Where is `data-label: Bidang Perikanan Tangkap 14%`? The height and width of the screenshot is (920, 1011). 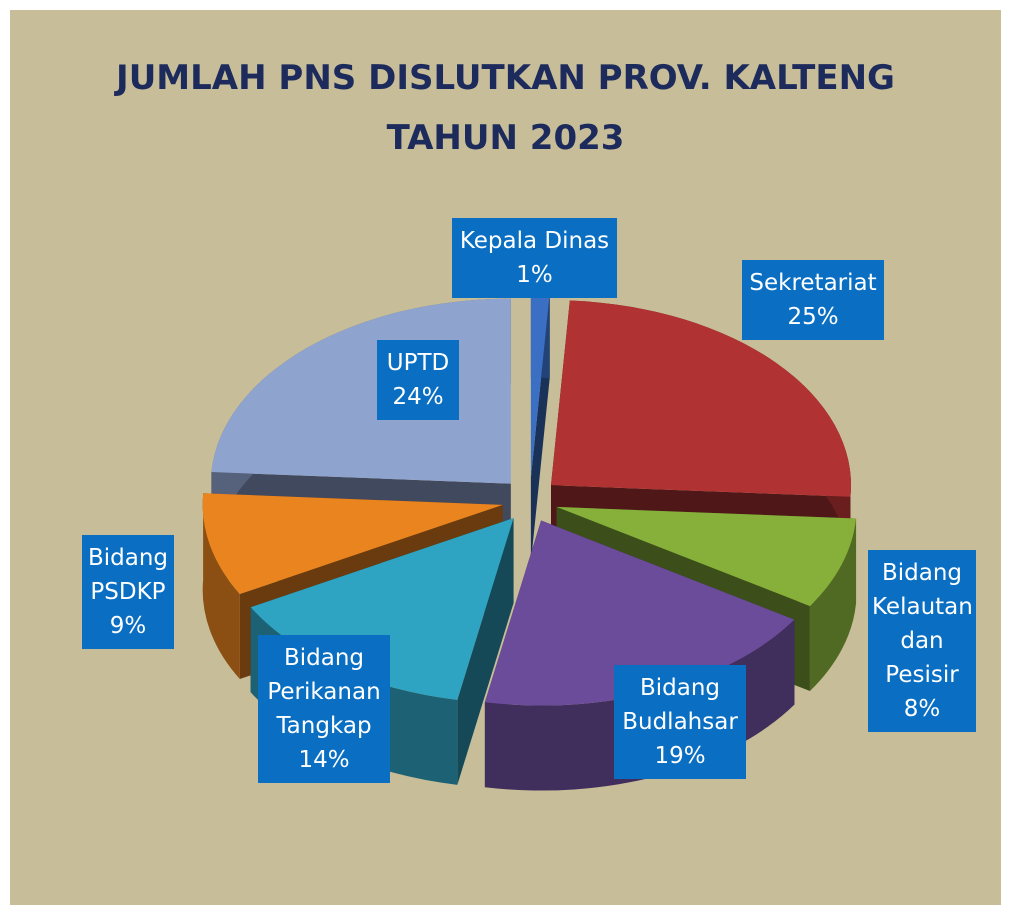
data-label: Bidang Perikanan Tangkap 14% is located at coordinates (324, 709).